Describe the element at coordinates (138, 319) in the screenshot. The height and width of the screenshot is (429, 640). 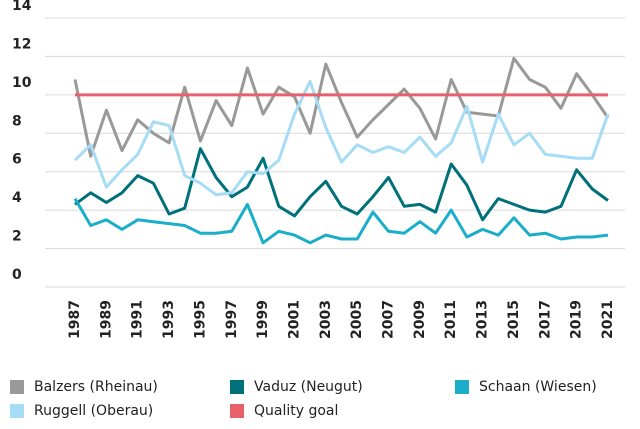
I see `x-tick-label: 1991` at that location.